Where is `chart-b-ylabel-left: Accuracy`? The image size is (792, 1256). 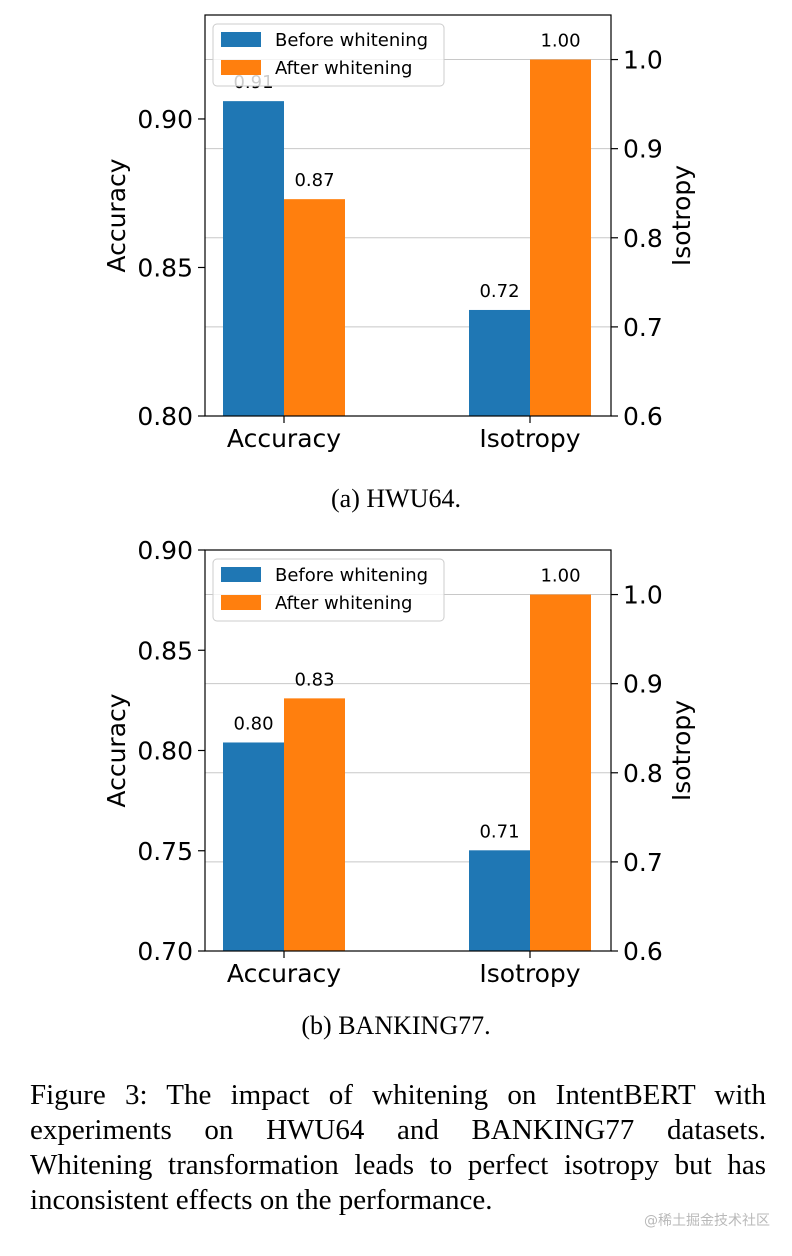
chart-b-ylabel-left: Accuracy is located at coordinates (116, 750).